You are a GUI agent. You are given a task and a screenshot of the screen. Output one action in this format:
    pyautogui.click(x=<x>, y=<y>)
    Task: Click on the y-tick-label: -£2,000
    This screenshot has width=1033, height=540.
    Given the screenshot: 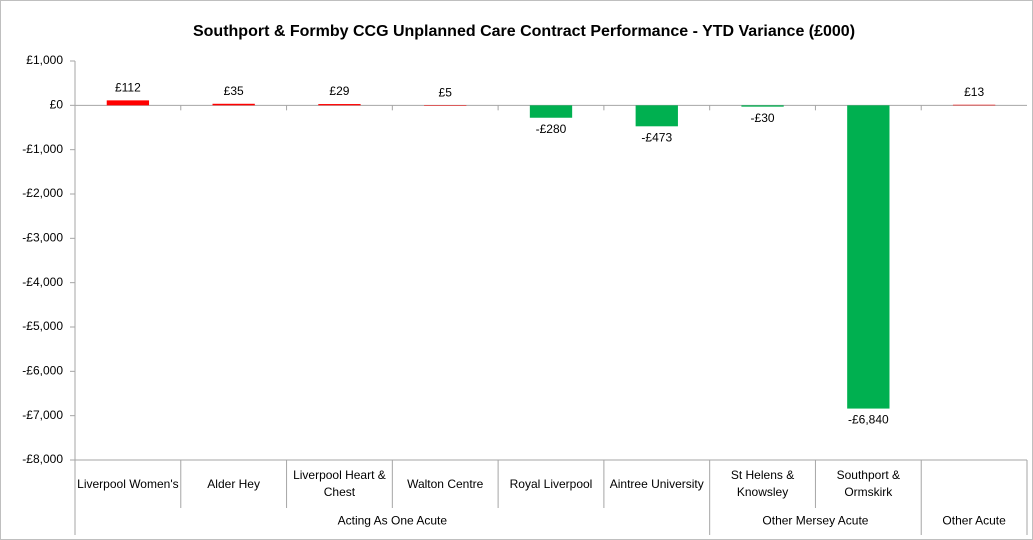 What is the action you would take?
    pyautogui.click(x=42, y=193)
    